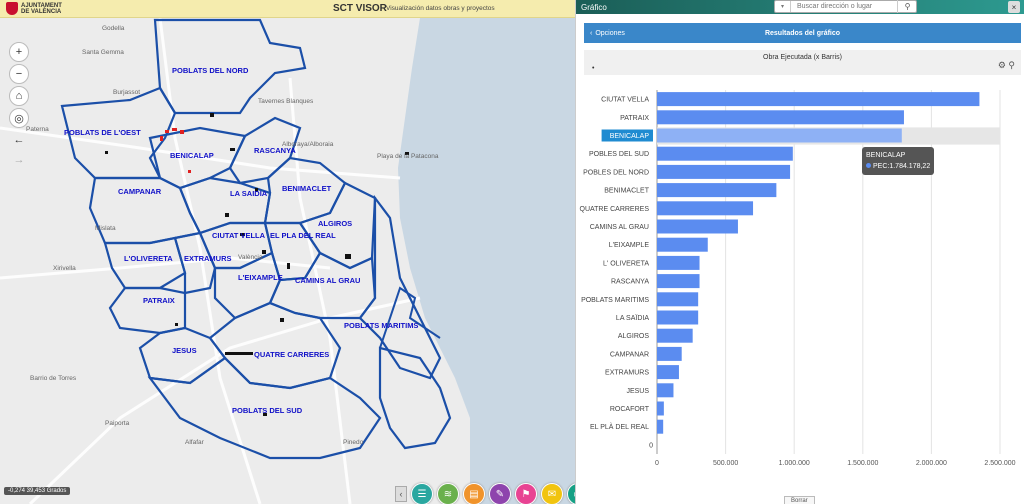  I want to click on district-label: ALGIROS, so click(335, 223).